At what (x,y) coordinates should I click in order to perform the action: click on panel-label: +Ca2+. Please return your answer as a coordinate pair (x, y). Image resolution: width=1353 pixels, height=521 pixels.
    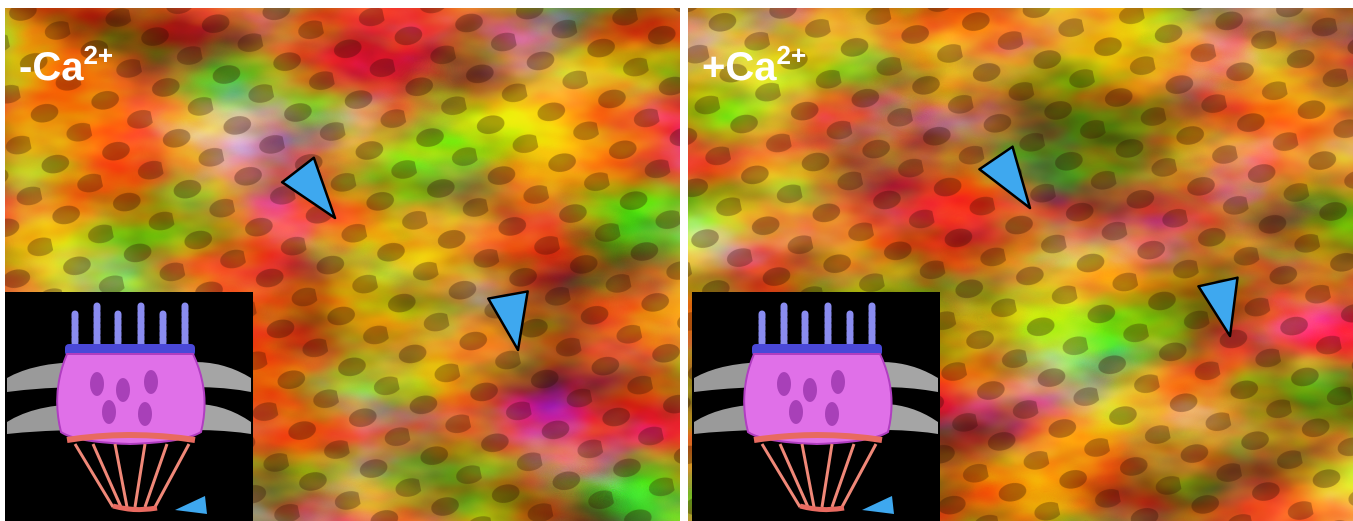
    Looking at the image, I should click on (754, 64).